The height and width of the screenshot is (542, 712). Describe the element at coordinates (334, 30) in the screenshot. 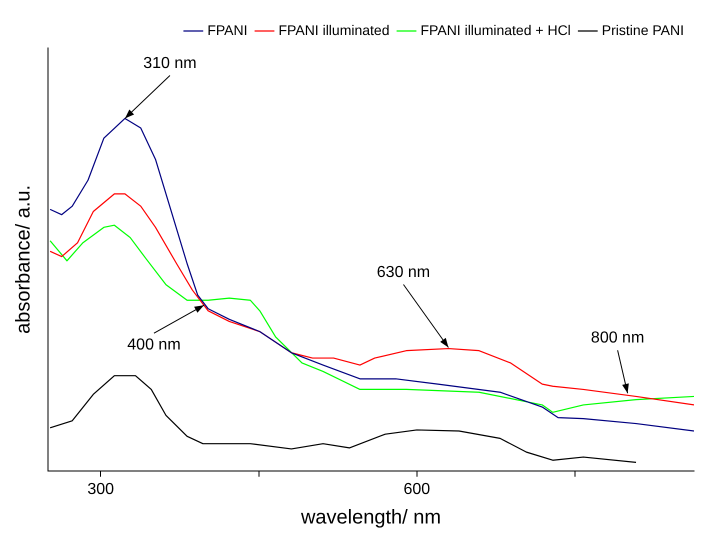

I see `legend-label: FPANI illuminated` at that location.